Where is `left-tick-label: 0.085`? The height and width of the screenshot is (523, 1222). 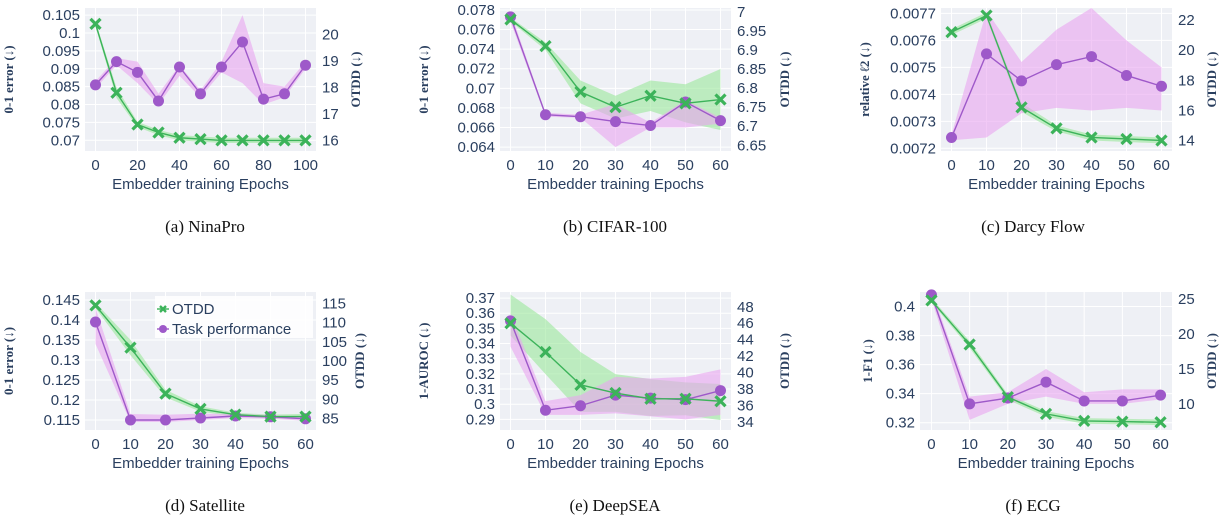
left-tick-label: 0.085 is located at coordinates (61, 87).